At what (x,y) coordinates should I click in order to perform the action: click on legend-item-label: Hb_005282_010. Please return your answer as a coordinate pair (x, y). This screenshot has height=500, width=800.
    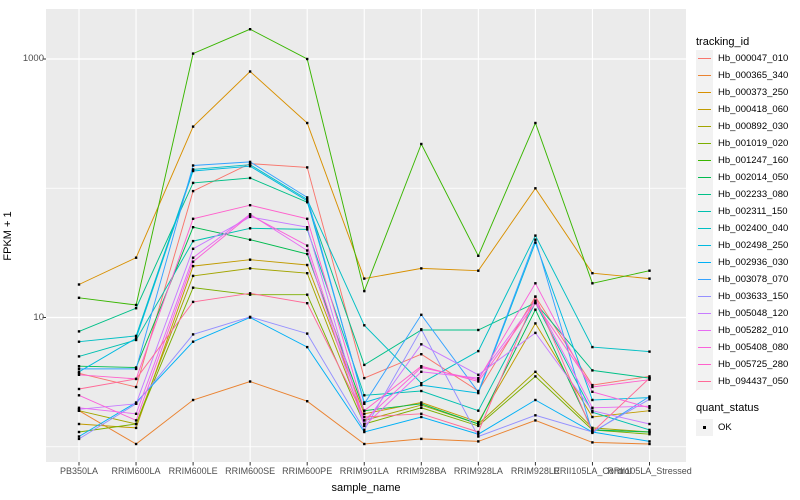
    Looking at the image, I should click on (753, 330).